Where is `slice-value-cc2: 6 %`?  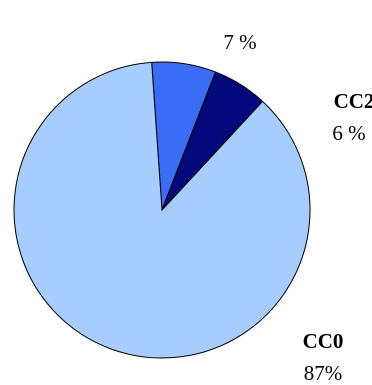 slice-value-cc2: 6 % is located at coordinates (348, 133).